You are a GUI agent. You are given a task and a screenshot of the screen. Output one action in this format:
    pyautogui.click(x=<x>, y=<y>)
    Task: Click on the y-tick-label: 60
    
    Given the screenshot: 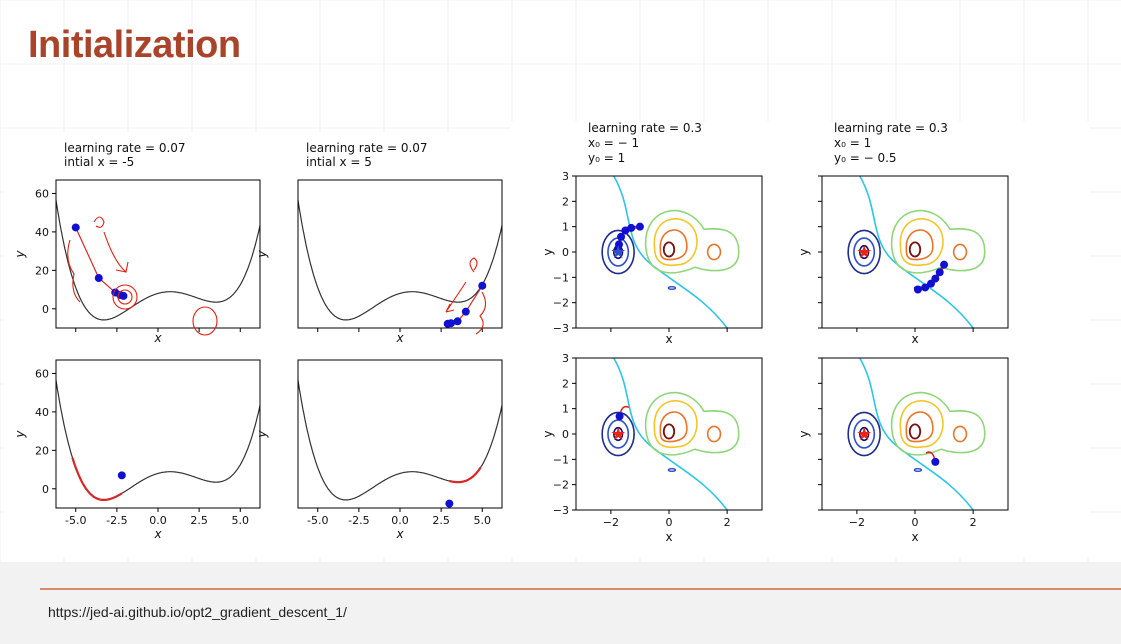 What is the action you would take?
    pyautogui.click(x=42, y=193)
    